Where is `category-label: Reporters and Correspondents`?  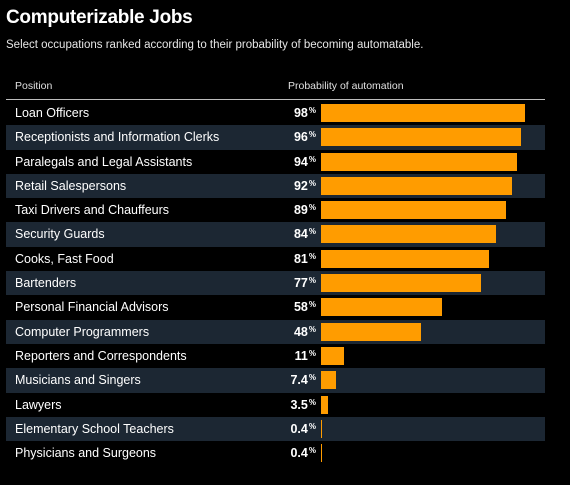
category-label: Reporters and Correspondents is located at coordinates (101, 355).